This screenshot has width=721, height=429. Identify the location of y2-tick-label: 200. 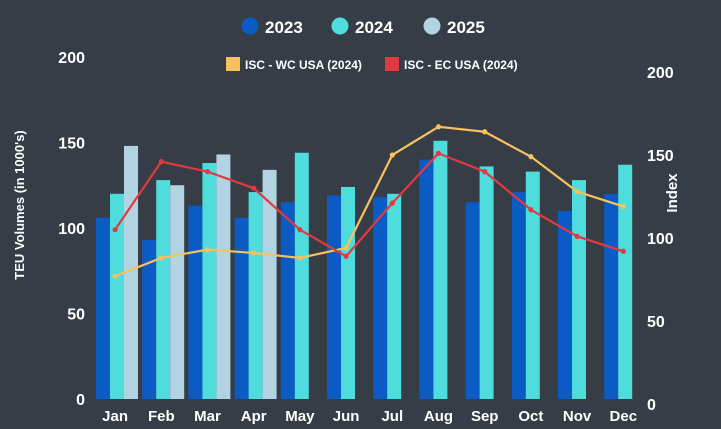
(660, 73).